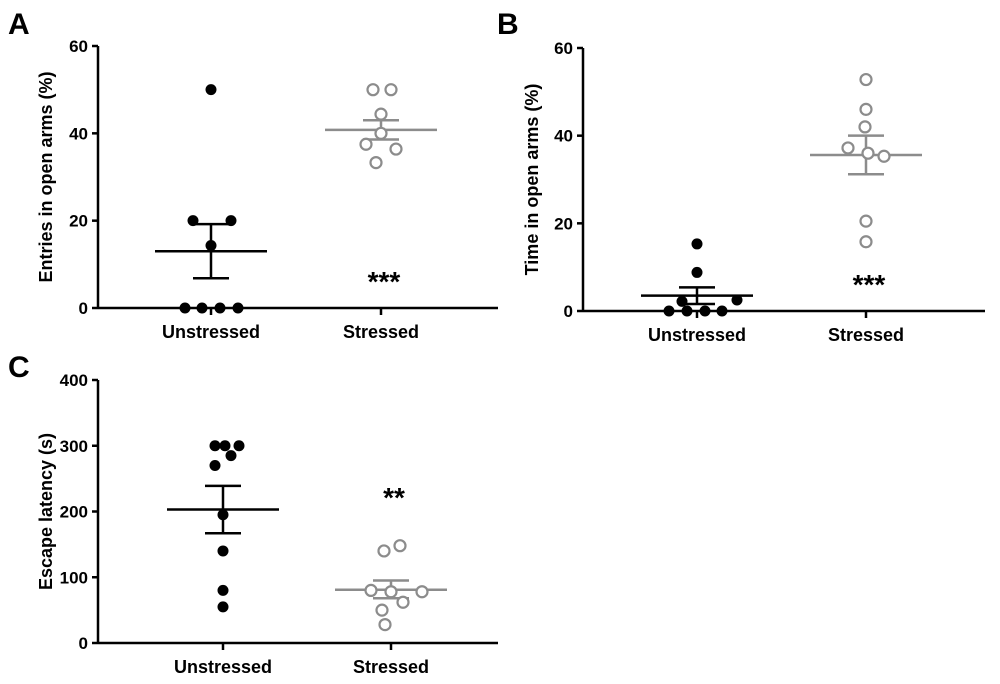 Image resolution: width=1000 pixels, height=684 pixels. I want to click on panel-letter-a: A, so click(19, 24).